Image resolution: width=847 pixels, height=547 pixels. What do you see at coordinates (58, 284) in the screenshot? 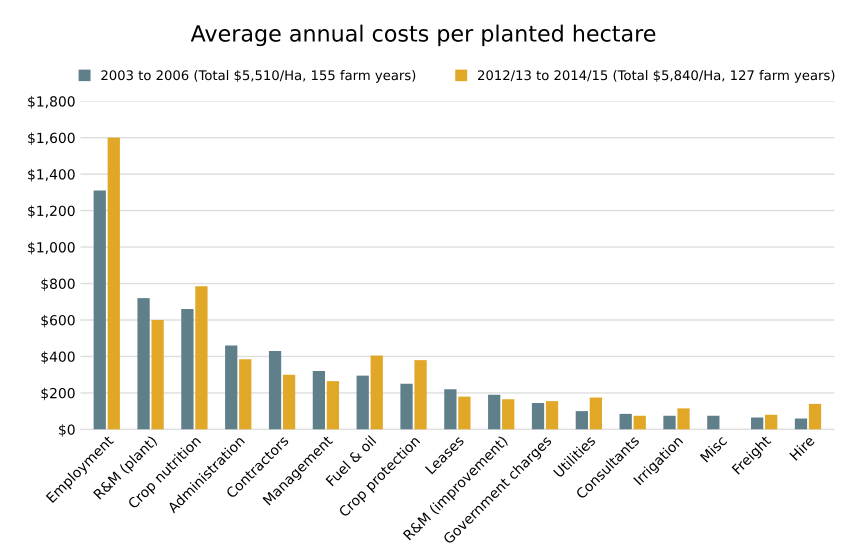
I see `y-tick-label: $800` at bounding box center [58, 284].